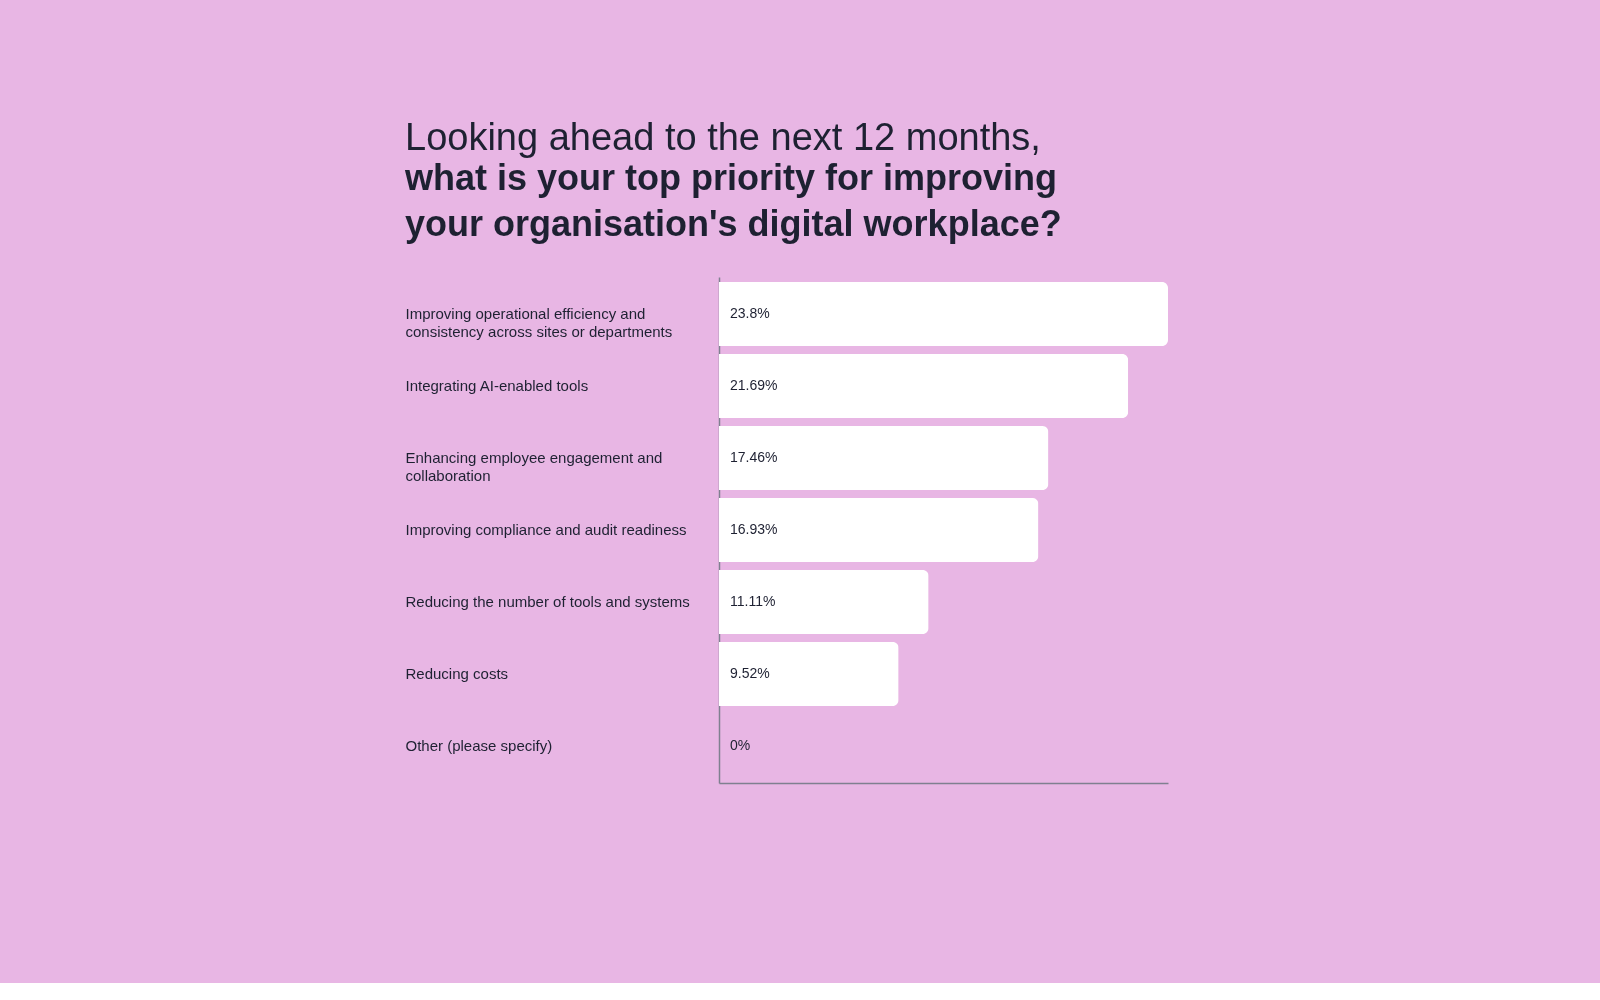 This screenshot has width=1600, height=1000. What do you see at coordinates (750, 313) in the screenshot?
I see `data-label: 23.8%` at bounding box center [750, 313].